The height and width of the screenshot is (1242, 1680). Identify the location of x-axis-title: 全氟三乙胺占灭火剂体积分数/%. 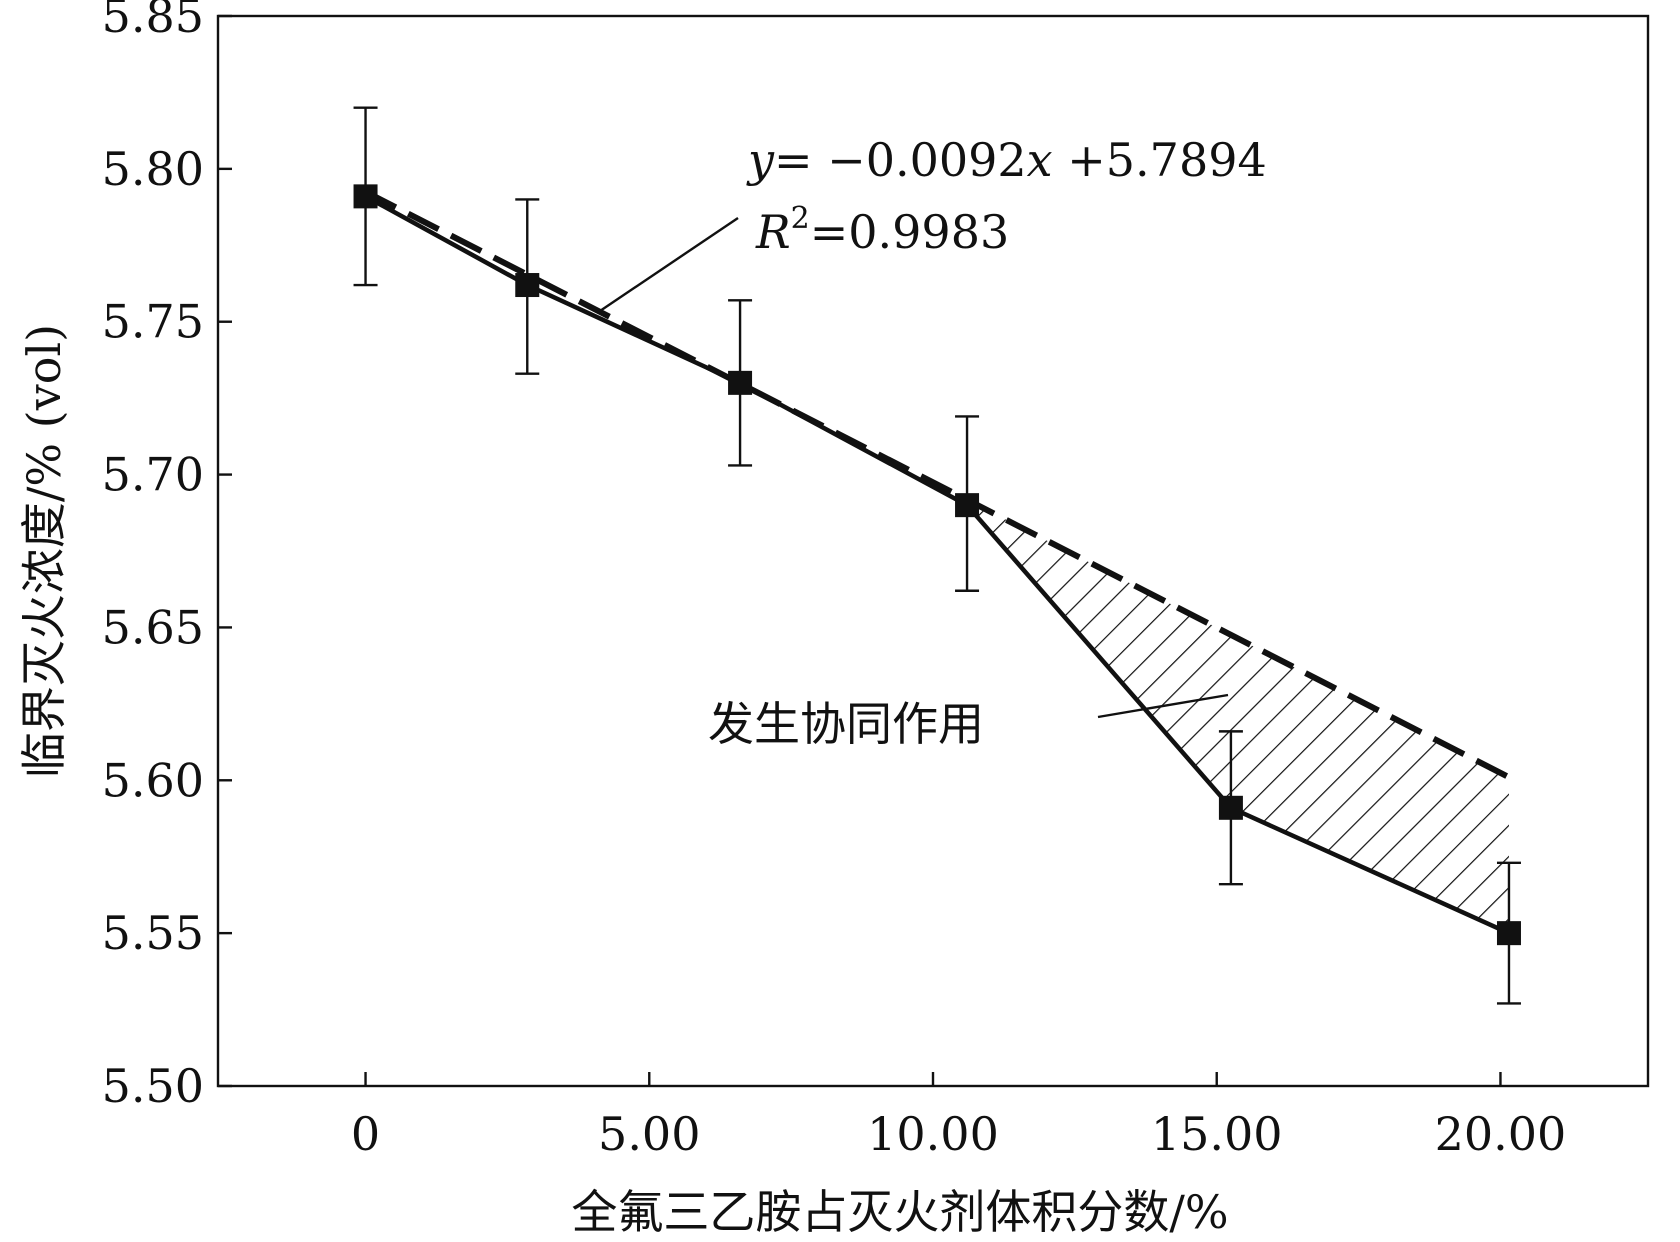
(899, 1212).